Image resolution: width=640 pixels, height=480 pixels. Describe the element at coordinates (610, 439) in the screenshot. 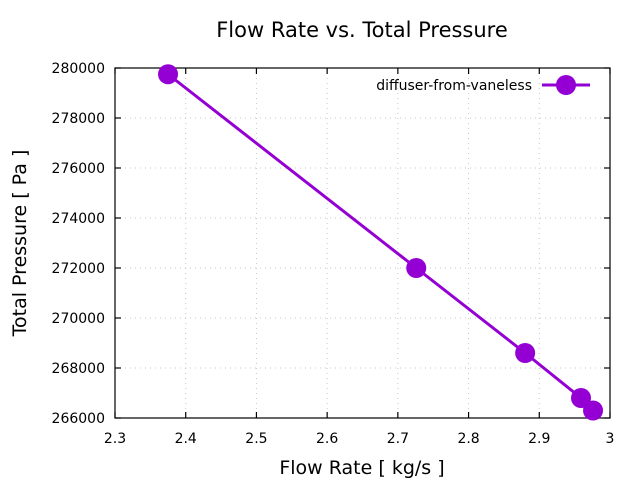

I see `x-tick-label: 3` at that location.